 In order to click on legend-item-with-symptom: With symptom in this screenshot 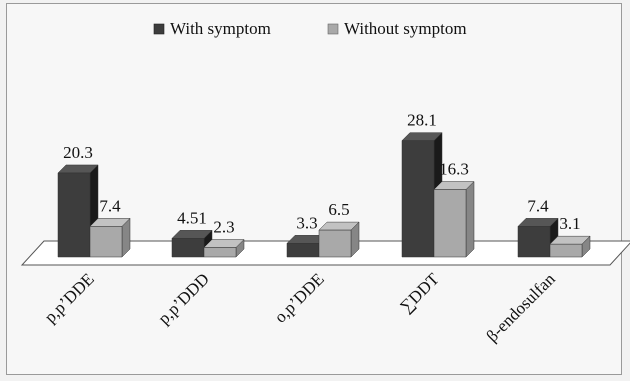, I will do `click(212, 28)`.